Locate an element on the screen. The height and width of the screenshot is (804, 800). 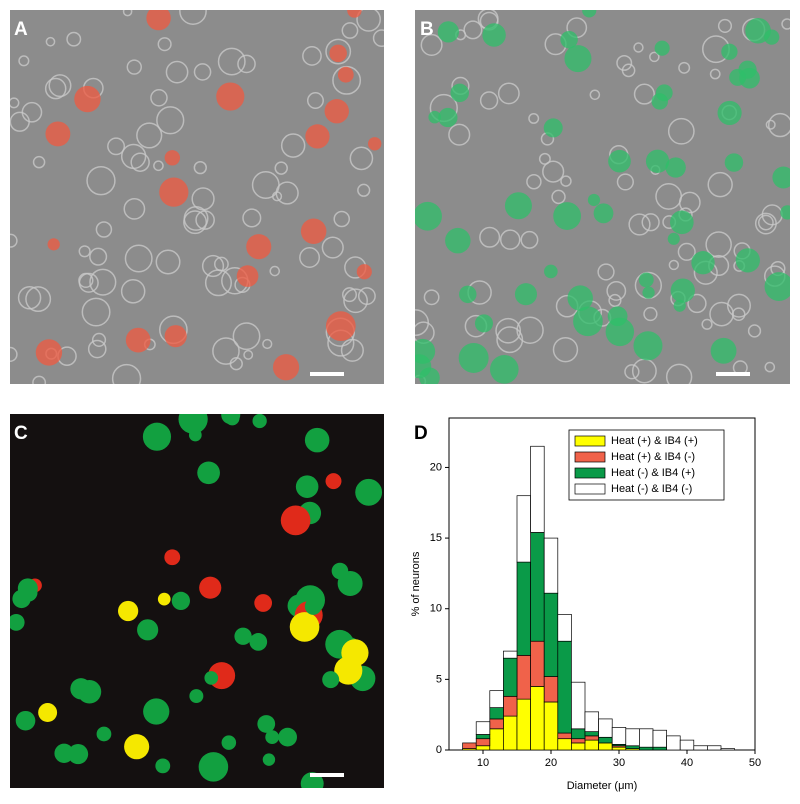
legend-label: Heat (-) & IB4 (+) is located at coordinates (653, 473).